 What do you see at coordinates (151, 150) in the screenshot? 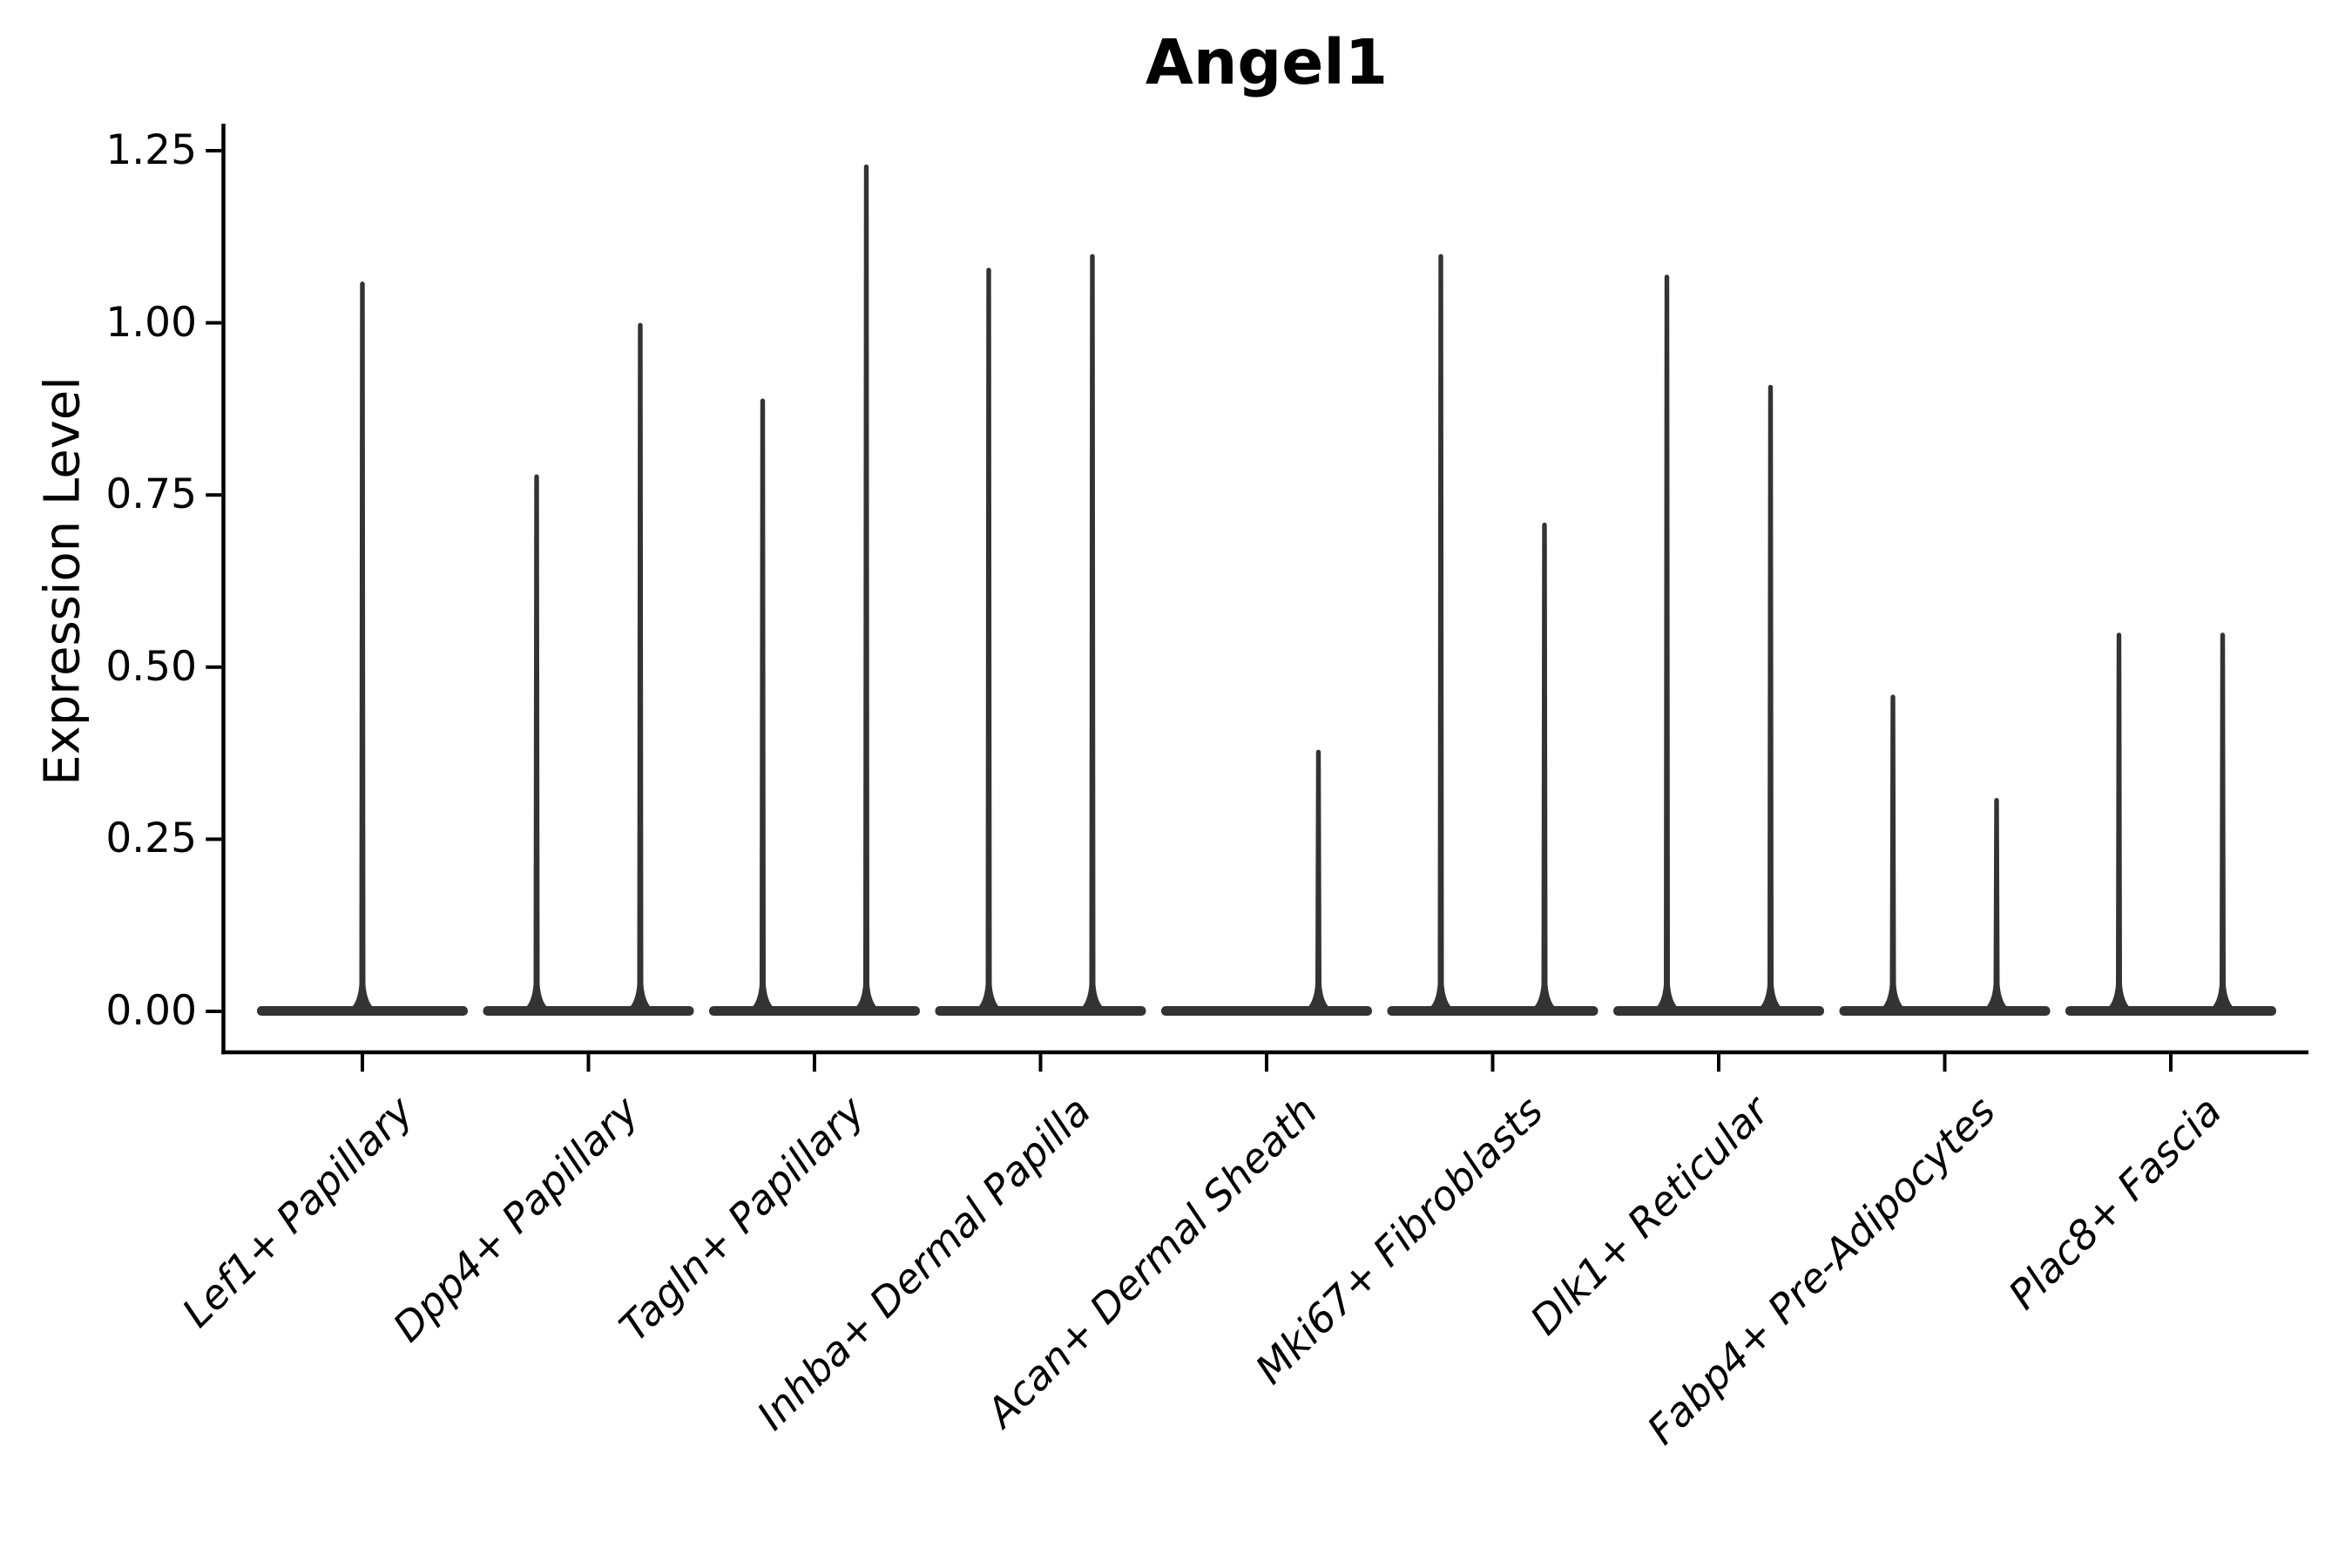
I see `y-tick-label: 1.25` at bounding box center [151, 150].